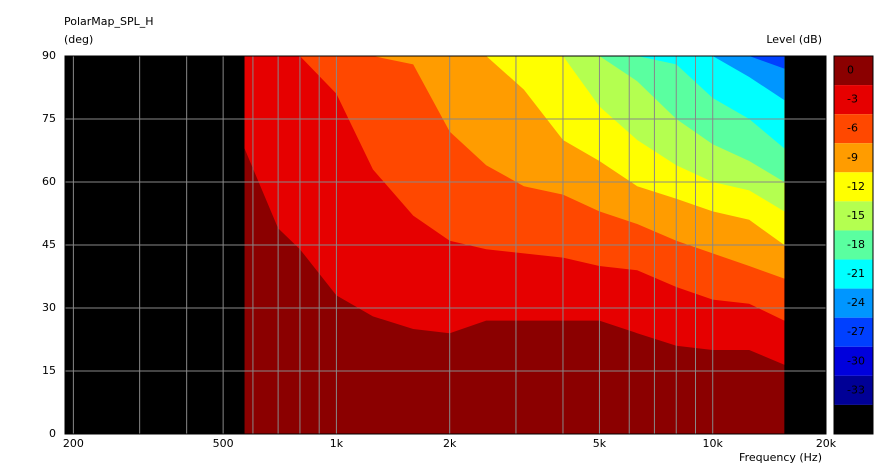  I want to click on y-tick-label: 15, so click(49, 370).